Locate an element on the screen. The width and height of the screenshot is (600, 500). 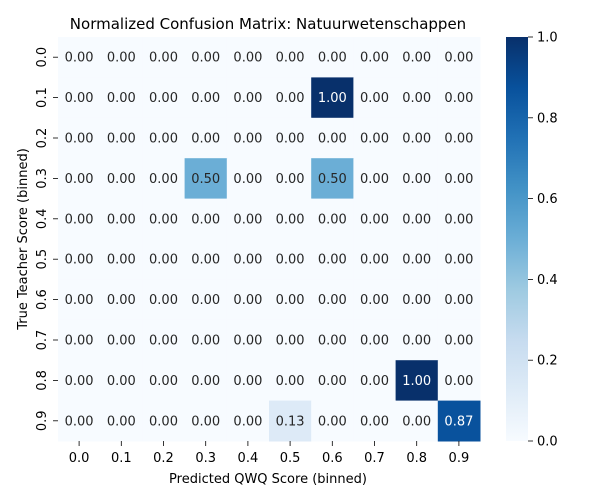
y-tick-label: 0.2 is located at coordinates (42, 138).